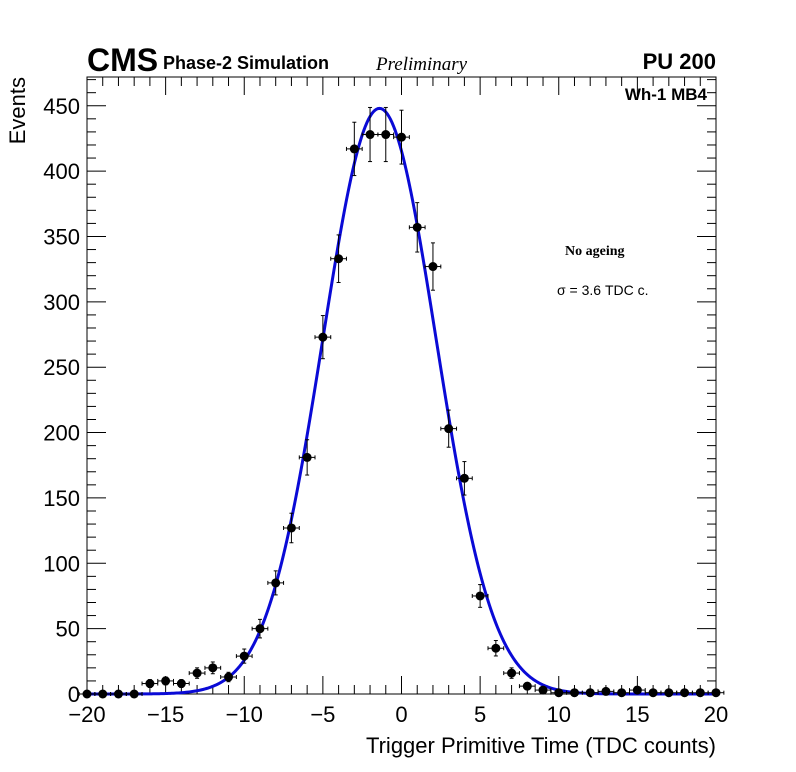  What do you see at coordinates (322, 714) in the screenshot?
I see `x-tick-label: −5` at bounding box center [322, 714].